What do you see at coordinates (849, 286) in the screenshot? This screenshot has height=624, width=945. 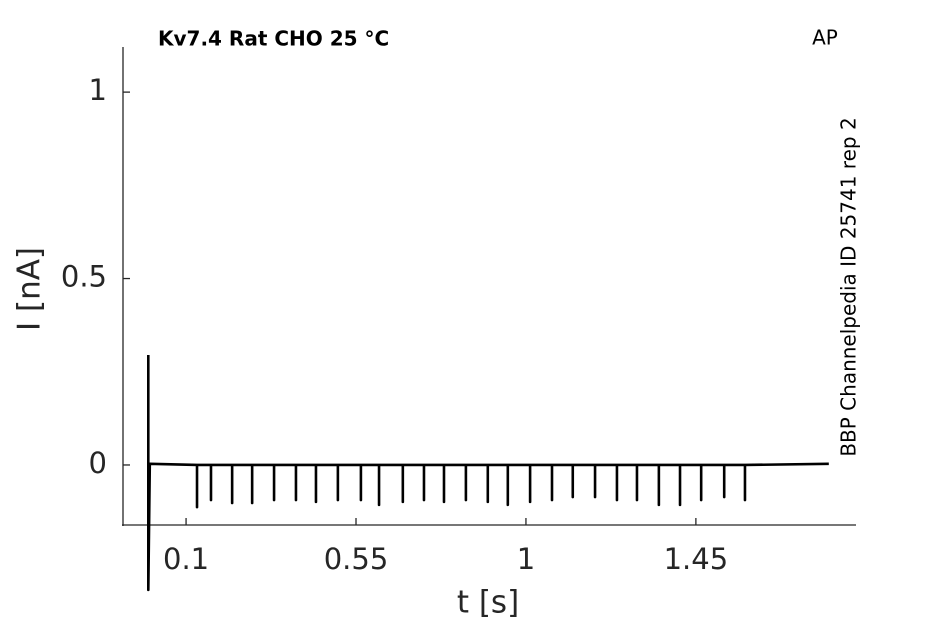 I see `side-label: BBP Channelpedia ID 25741 rep 2` at bounding box center [849, 286].